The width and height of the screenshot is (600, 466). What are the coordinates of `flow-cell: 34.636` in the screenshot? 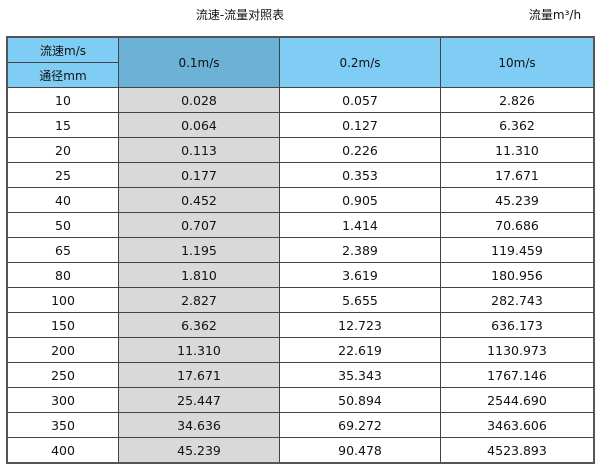 It's located at (199, 425).